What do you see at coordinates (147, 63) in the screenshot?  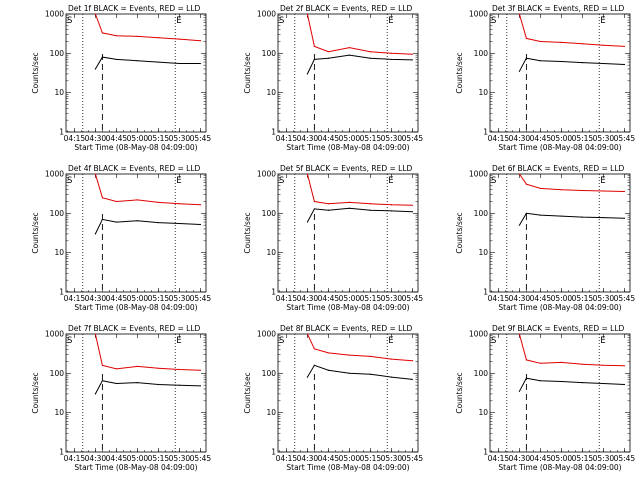 I see `events-series-line` at bounding box center [147, 63].